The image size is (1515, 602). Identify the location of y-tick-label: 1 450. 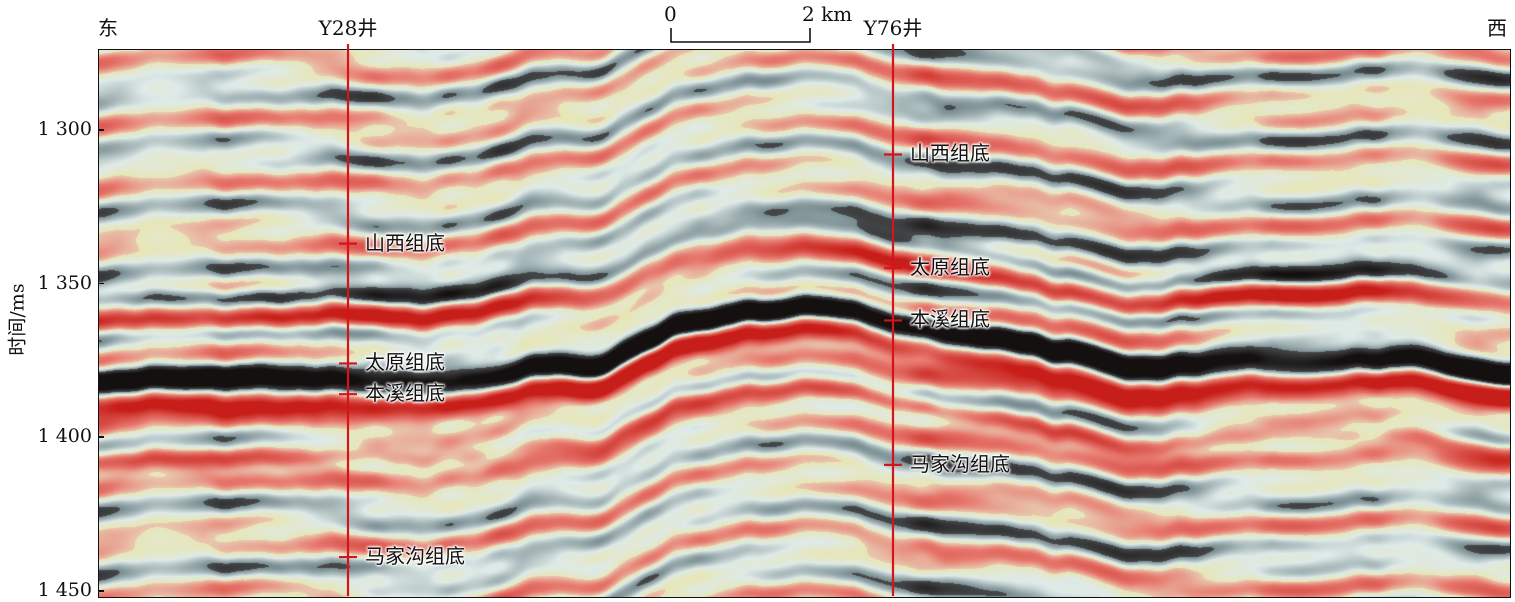
(64, 589).